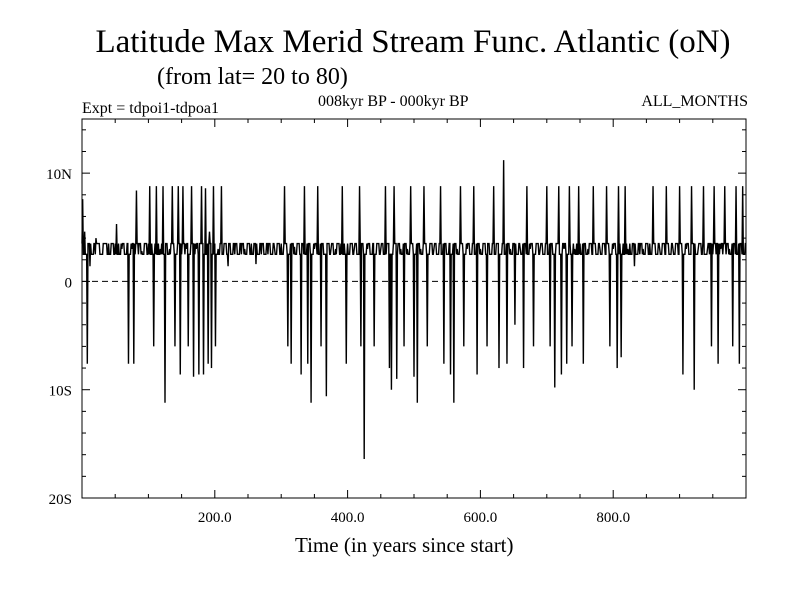 Image resolution: width=800 pixels, height=600 pixels. I want to click on period-label: 008kyr BP - 000kyr BP, so click(393, 101).